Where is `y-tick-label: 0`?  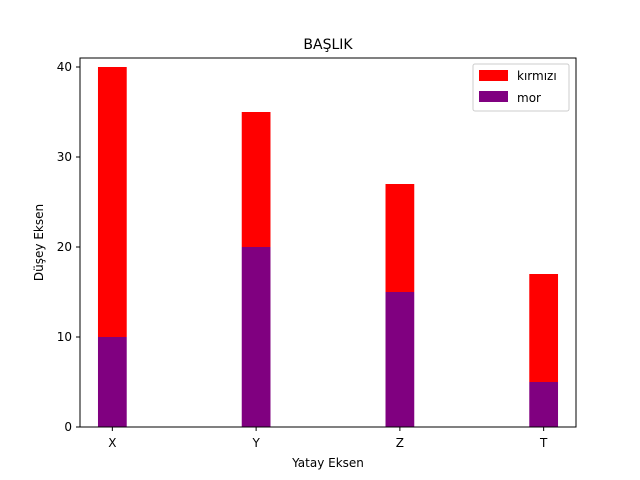 y-tick-label: 0 is located at coordinates (68, 427).